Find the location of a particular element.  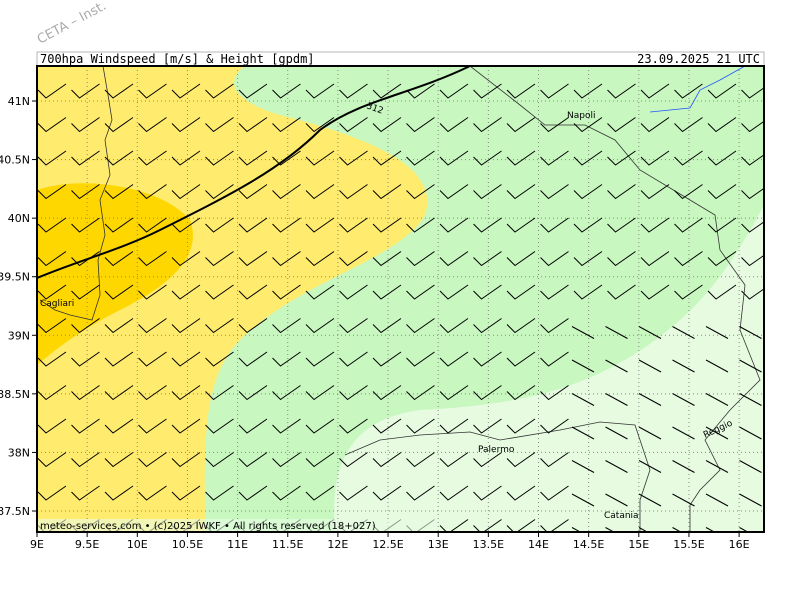

sardinia-coast is located at coordinates (76, 193).